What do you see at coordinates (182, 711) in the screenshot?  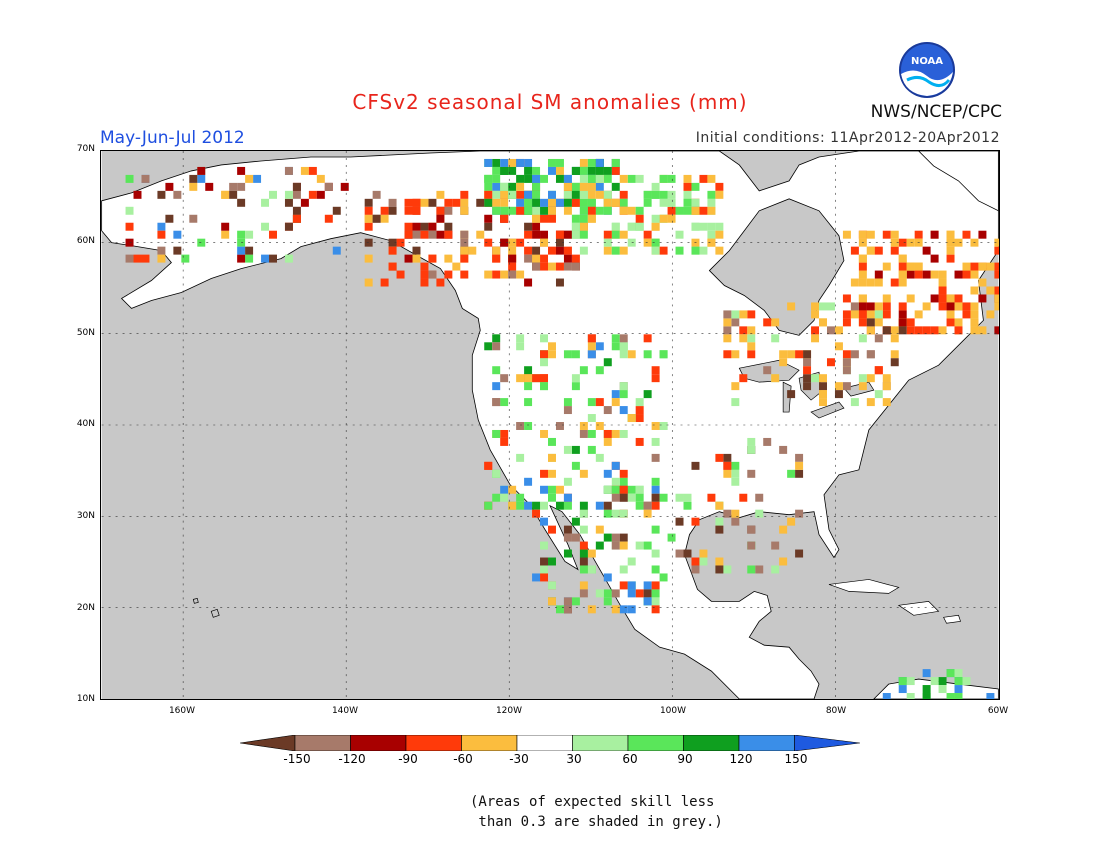 I see `lon-label: 160W` at bounding box center [182, 711].